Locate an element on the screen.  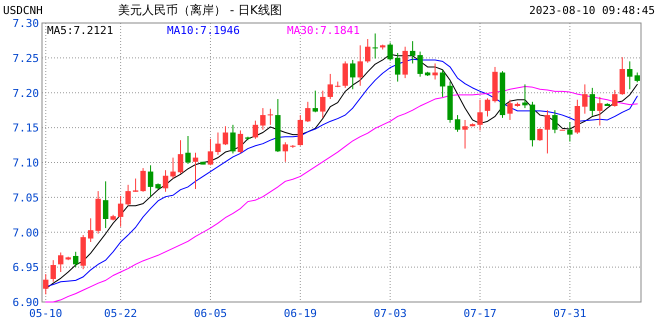
text: MA30:7.1841 is located at coordinates (323, 30).